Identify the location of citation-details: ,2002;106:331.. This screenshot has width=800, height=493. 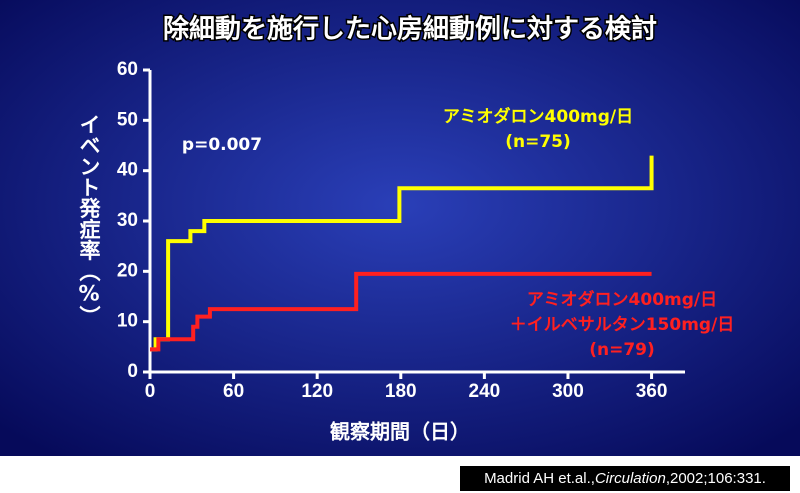
(716, 478).